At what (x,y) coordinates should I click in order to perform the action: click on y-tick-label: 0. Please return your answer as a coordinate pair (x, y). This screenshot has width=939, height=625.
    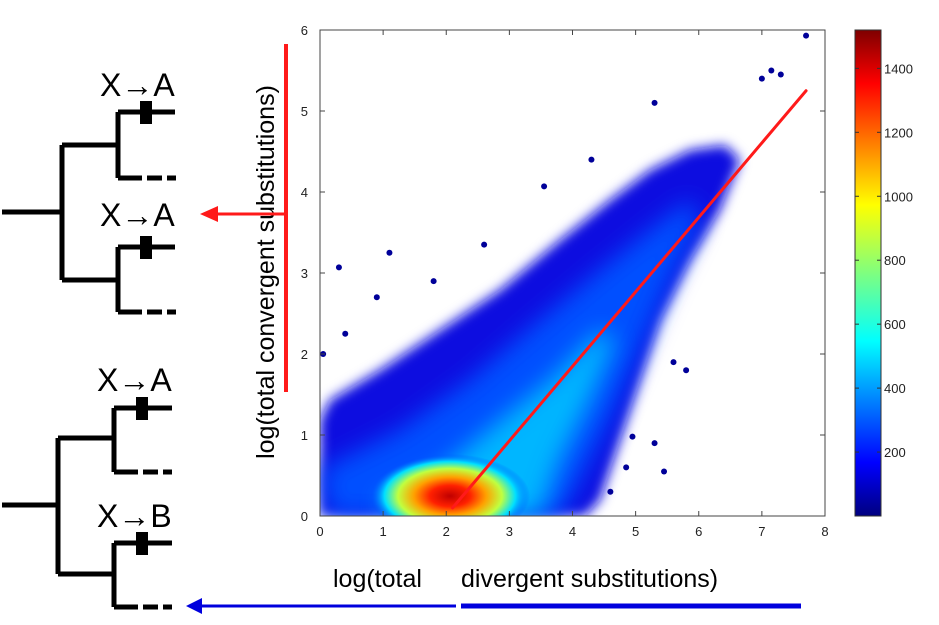
    Looking at the image, I should click on (304, 516).